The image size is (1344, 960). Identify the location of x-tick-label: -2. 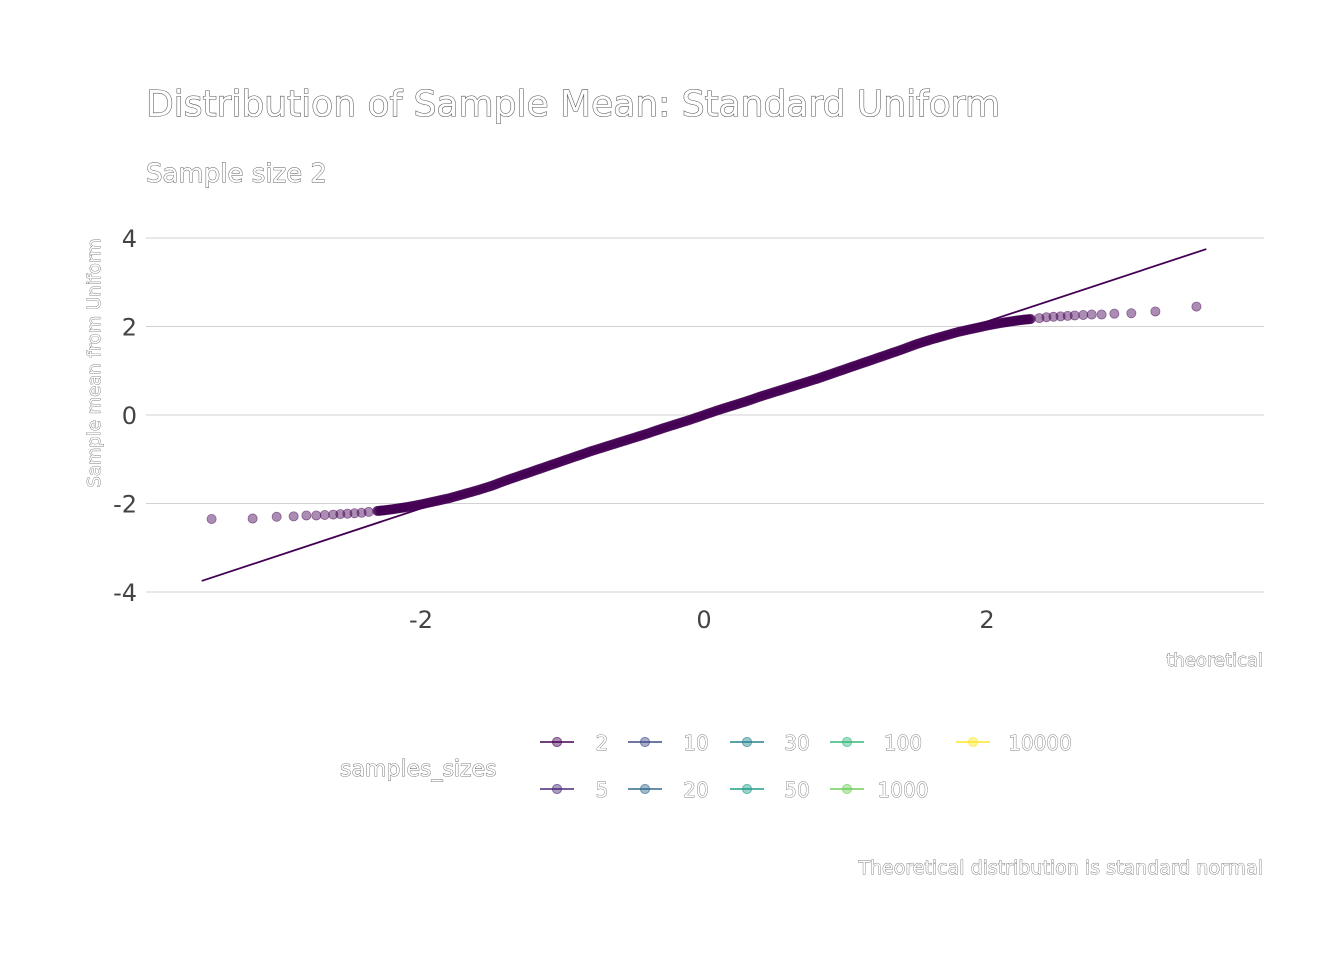
(421, 620).